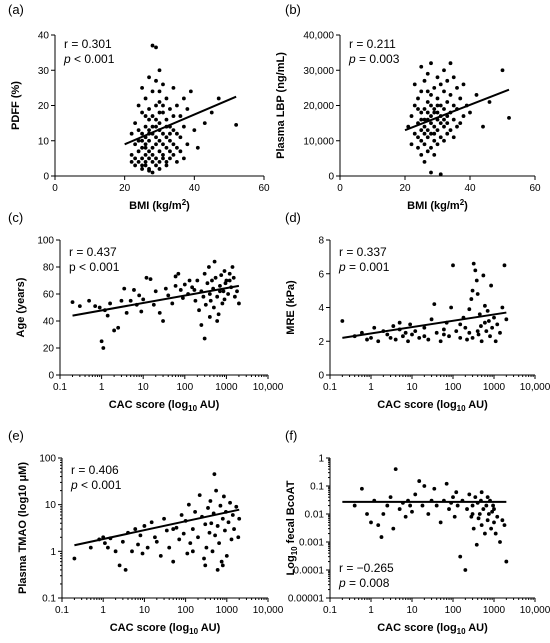 Image resolution: width=550 pixels, height=643 pixels. Describe the element at coordinates (159, 205) in the screenshot. I see `x-axis-label: BMI (kg/m2)` at that location.